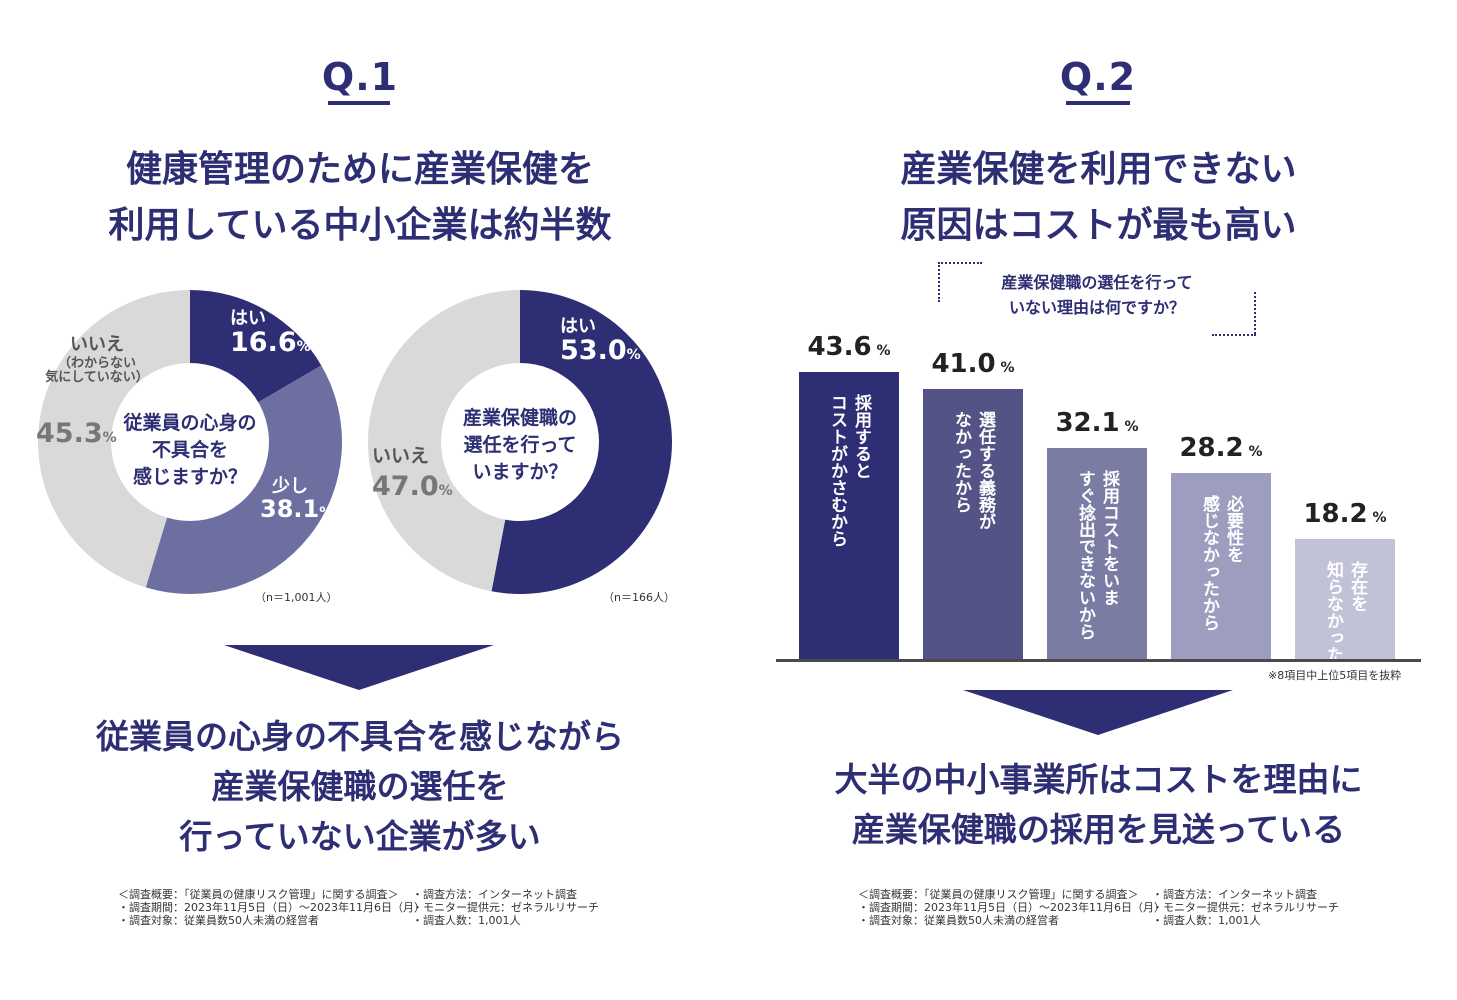  I want to click on donut1-center-question: 従業員の心身の 不具合を 感じますか？, so click(190, 450).